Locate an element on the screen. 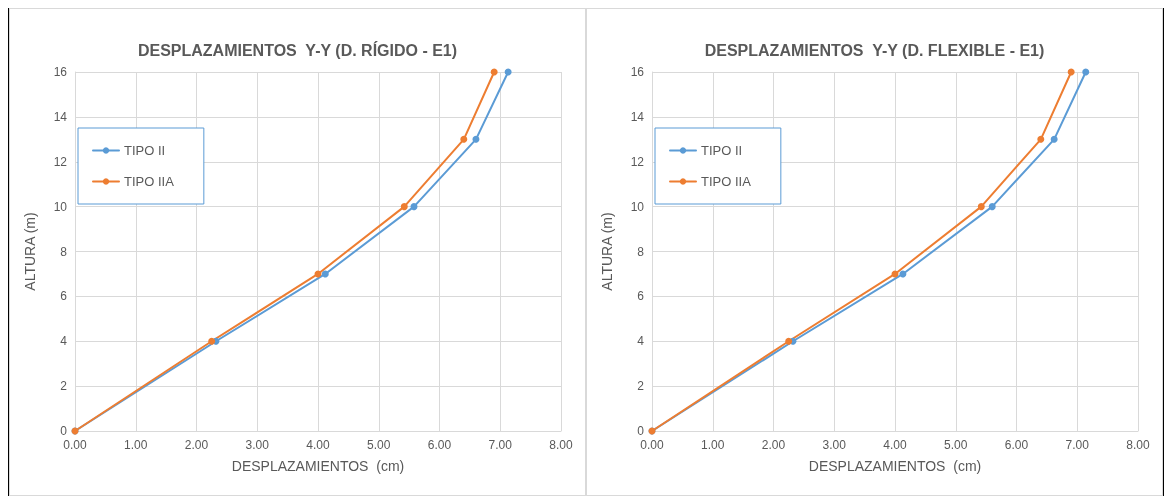  chart-title: DESPLAZAMIENTOS Y-Y (D. FLEXIBLE - E1) is located at coordinates (874, 50).